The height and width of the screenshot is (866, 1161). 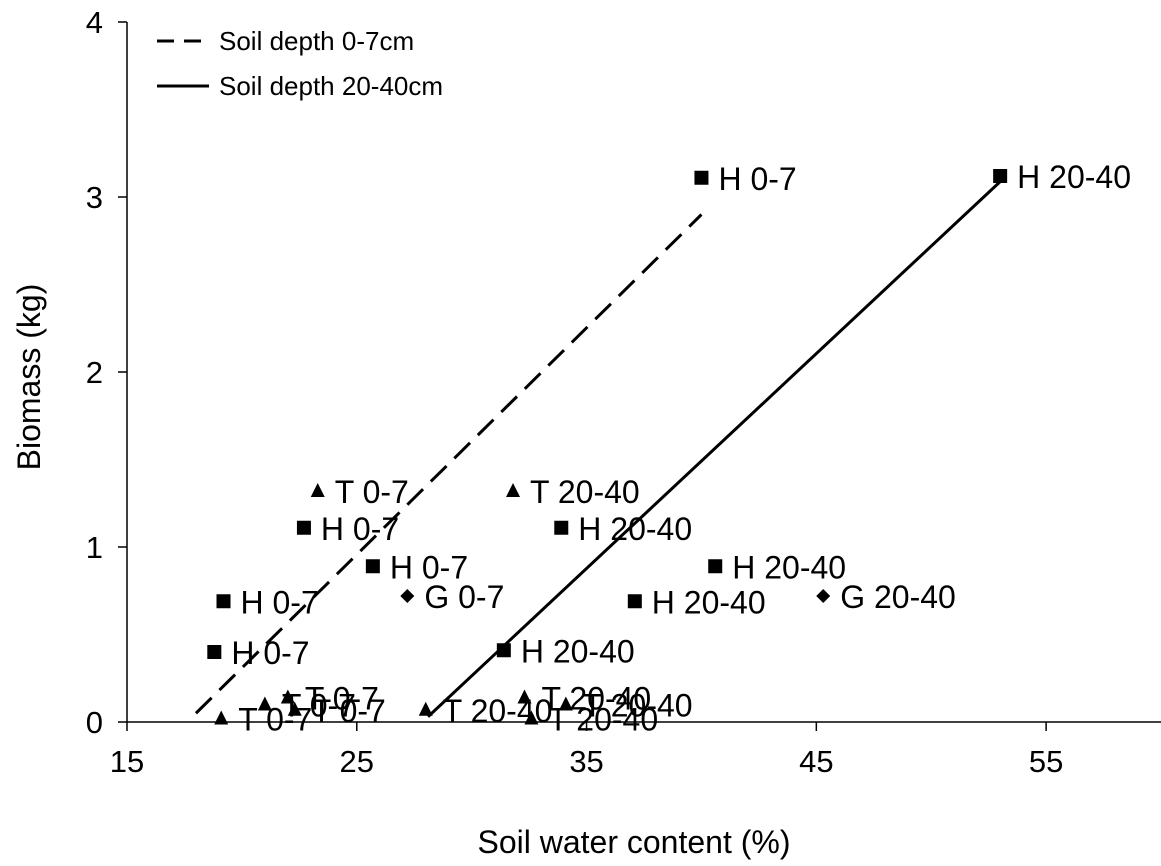 What do you see at coordinates (94, 547) in the screenshot?
I see `y-tick-label: 1` at bounding box center [94, 547].